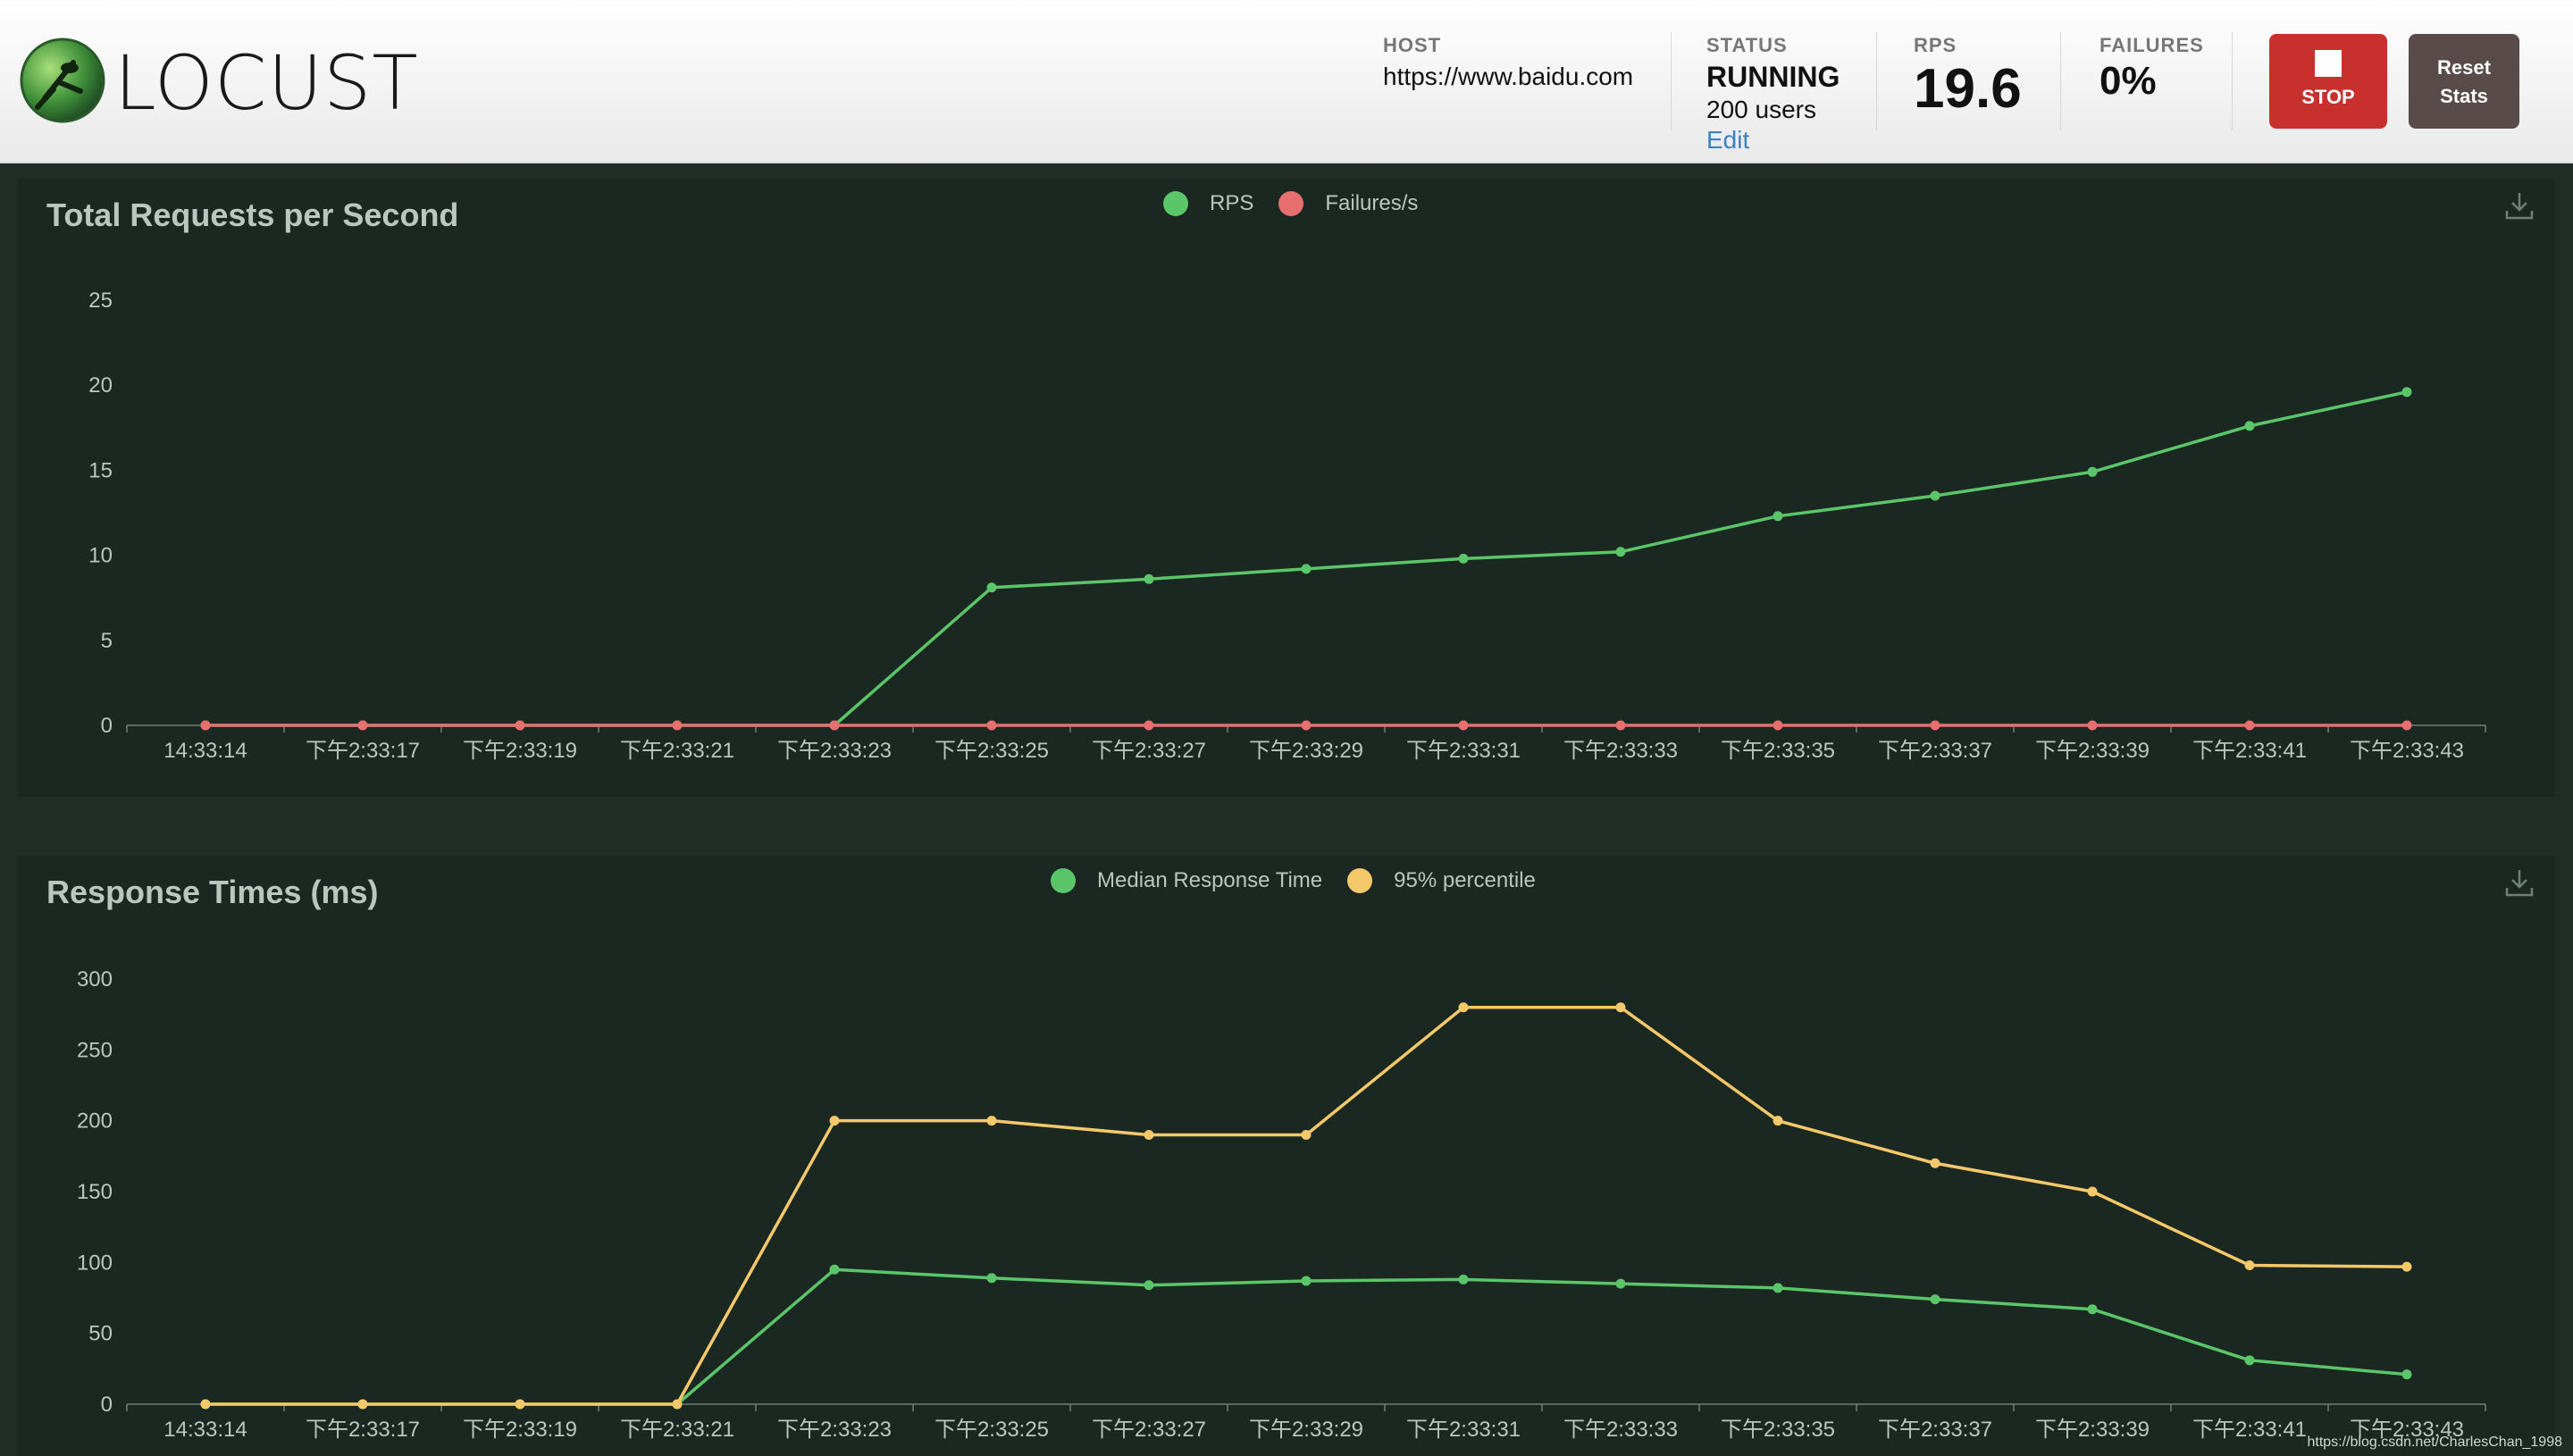  I want to click on y-tick-label: 20, so click(100, 385).